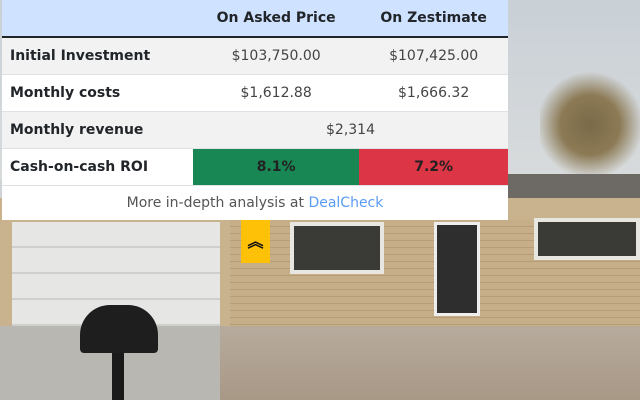 The width and height of the screenshot is (640, 400). I want to click on row-label: Initial Investment, so click(97, 56).